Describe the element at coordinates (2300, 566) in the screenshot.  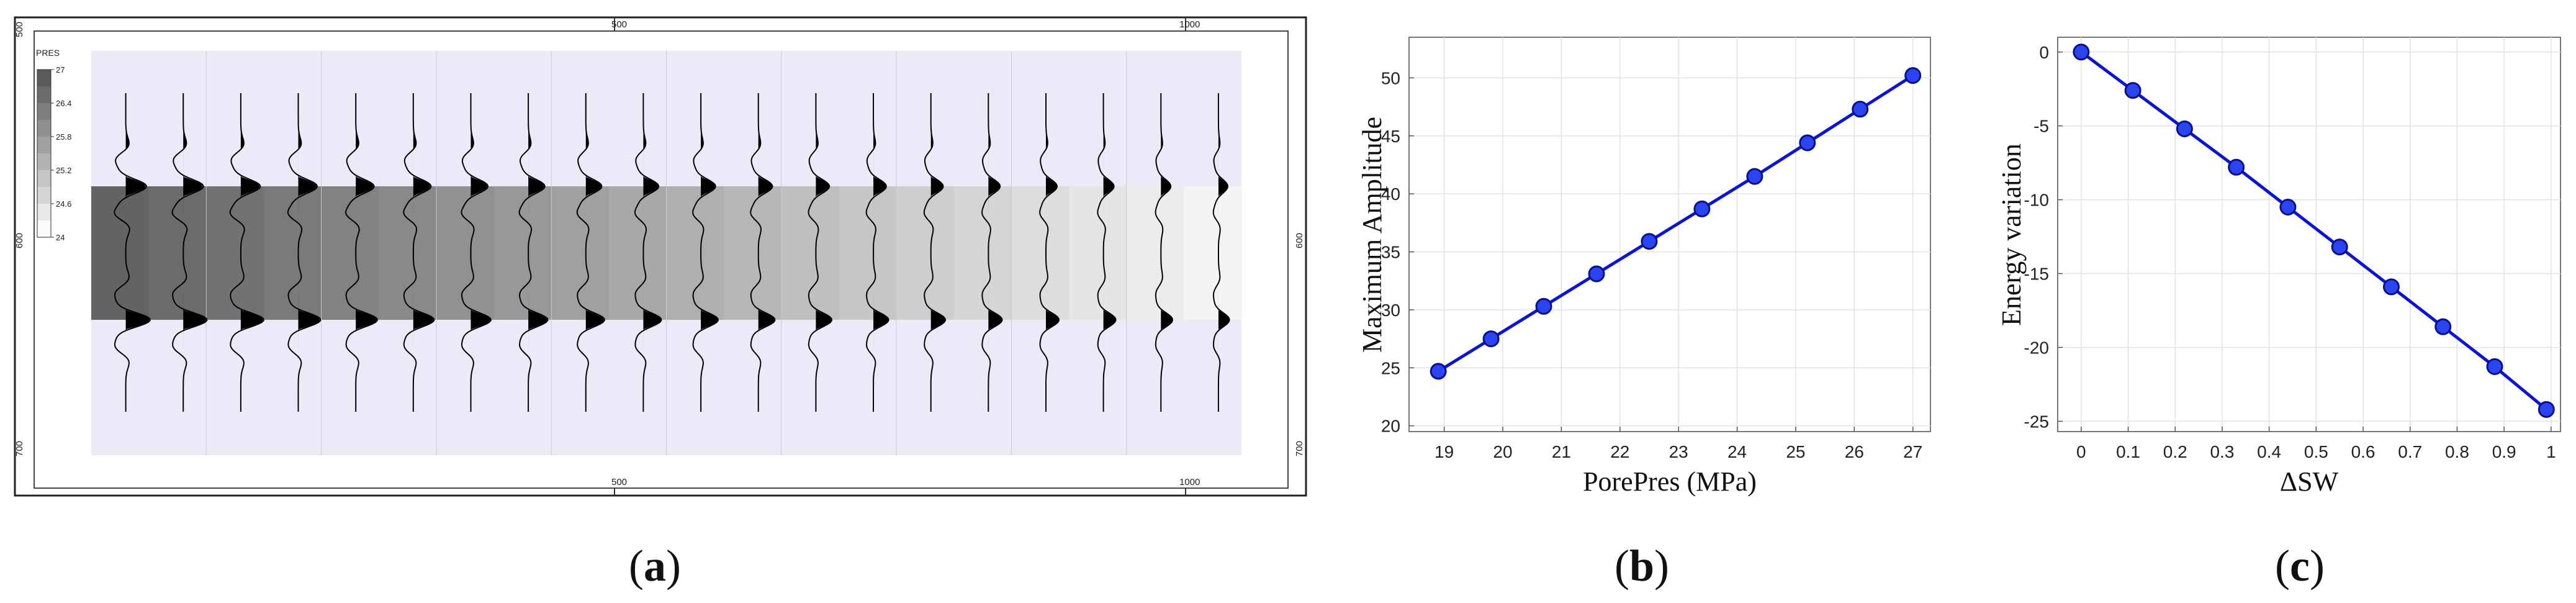
I see `caption-c: (c)` at that location.